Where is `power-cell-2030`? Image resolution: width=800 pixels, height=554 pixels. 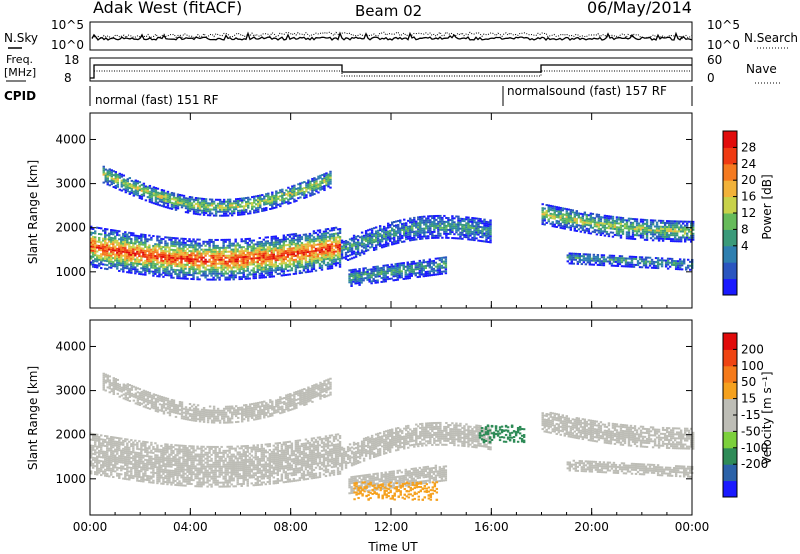
power-cell-2030 is located at coordinates (115, 174).